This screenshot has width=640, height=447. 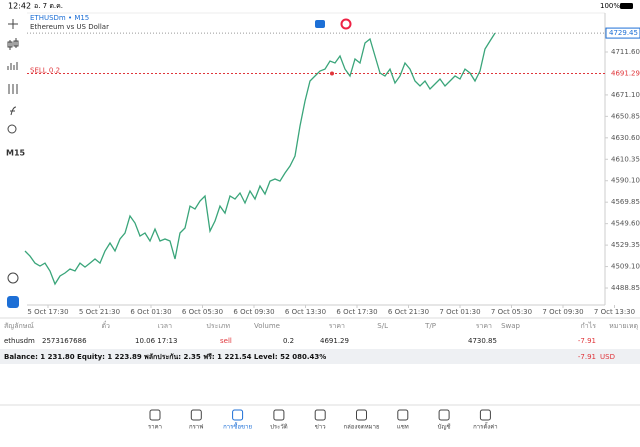 I want to click on y-tick-label: 4711.60, so click(x=625, y=52).